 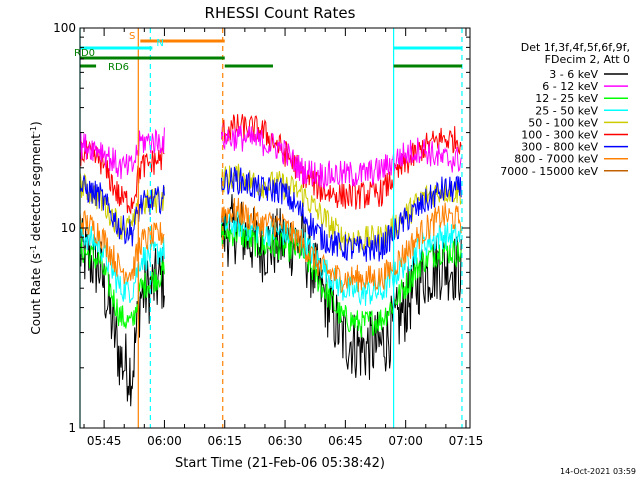 What do you see at coordinates (72, 428) in the screenshot?
I see `y-tick-label: 1` at bounding box center [72, 428].